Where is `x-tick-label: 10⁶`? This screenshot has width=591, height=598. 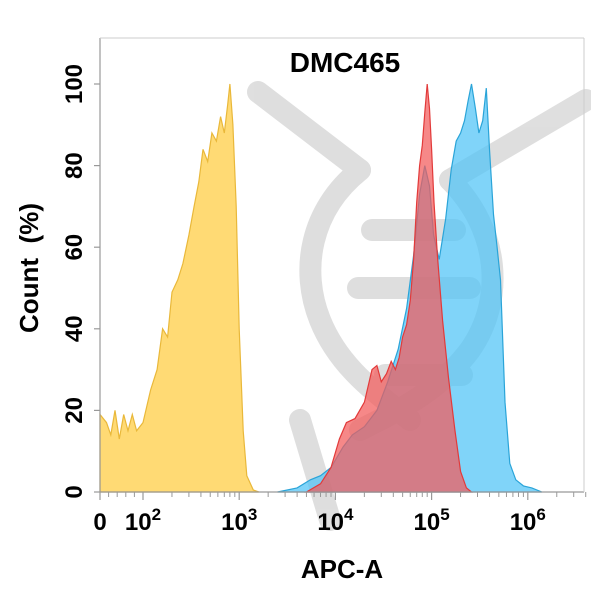
x-tick-label: 10⁶ is located at coordinates (528, 520).